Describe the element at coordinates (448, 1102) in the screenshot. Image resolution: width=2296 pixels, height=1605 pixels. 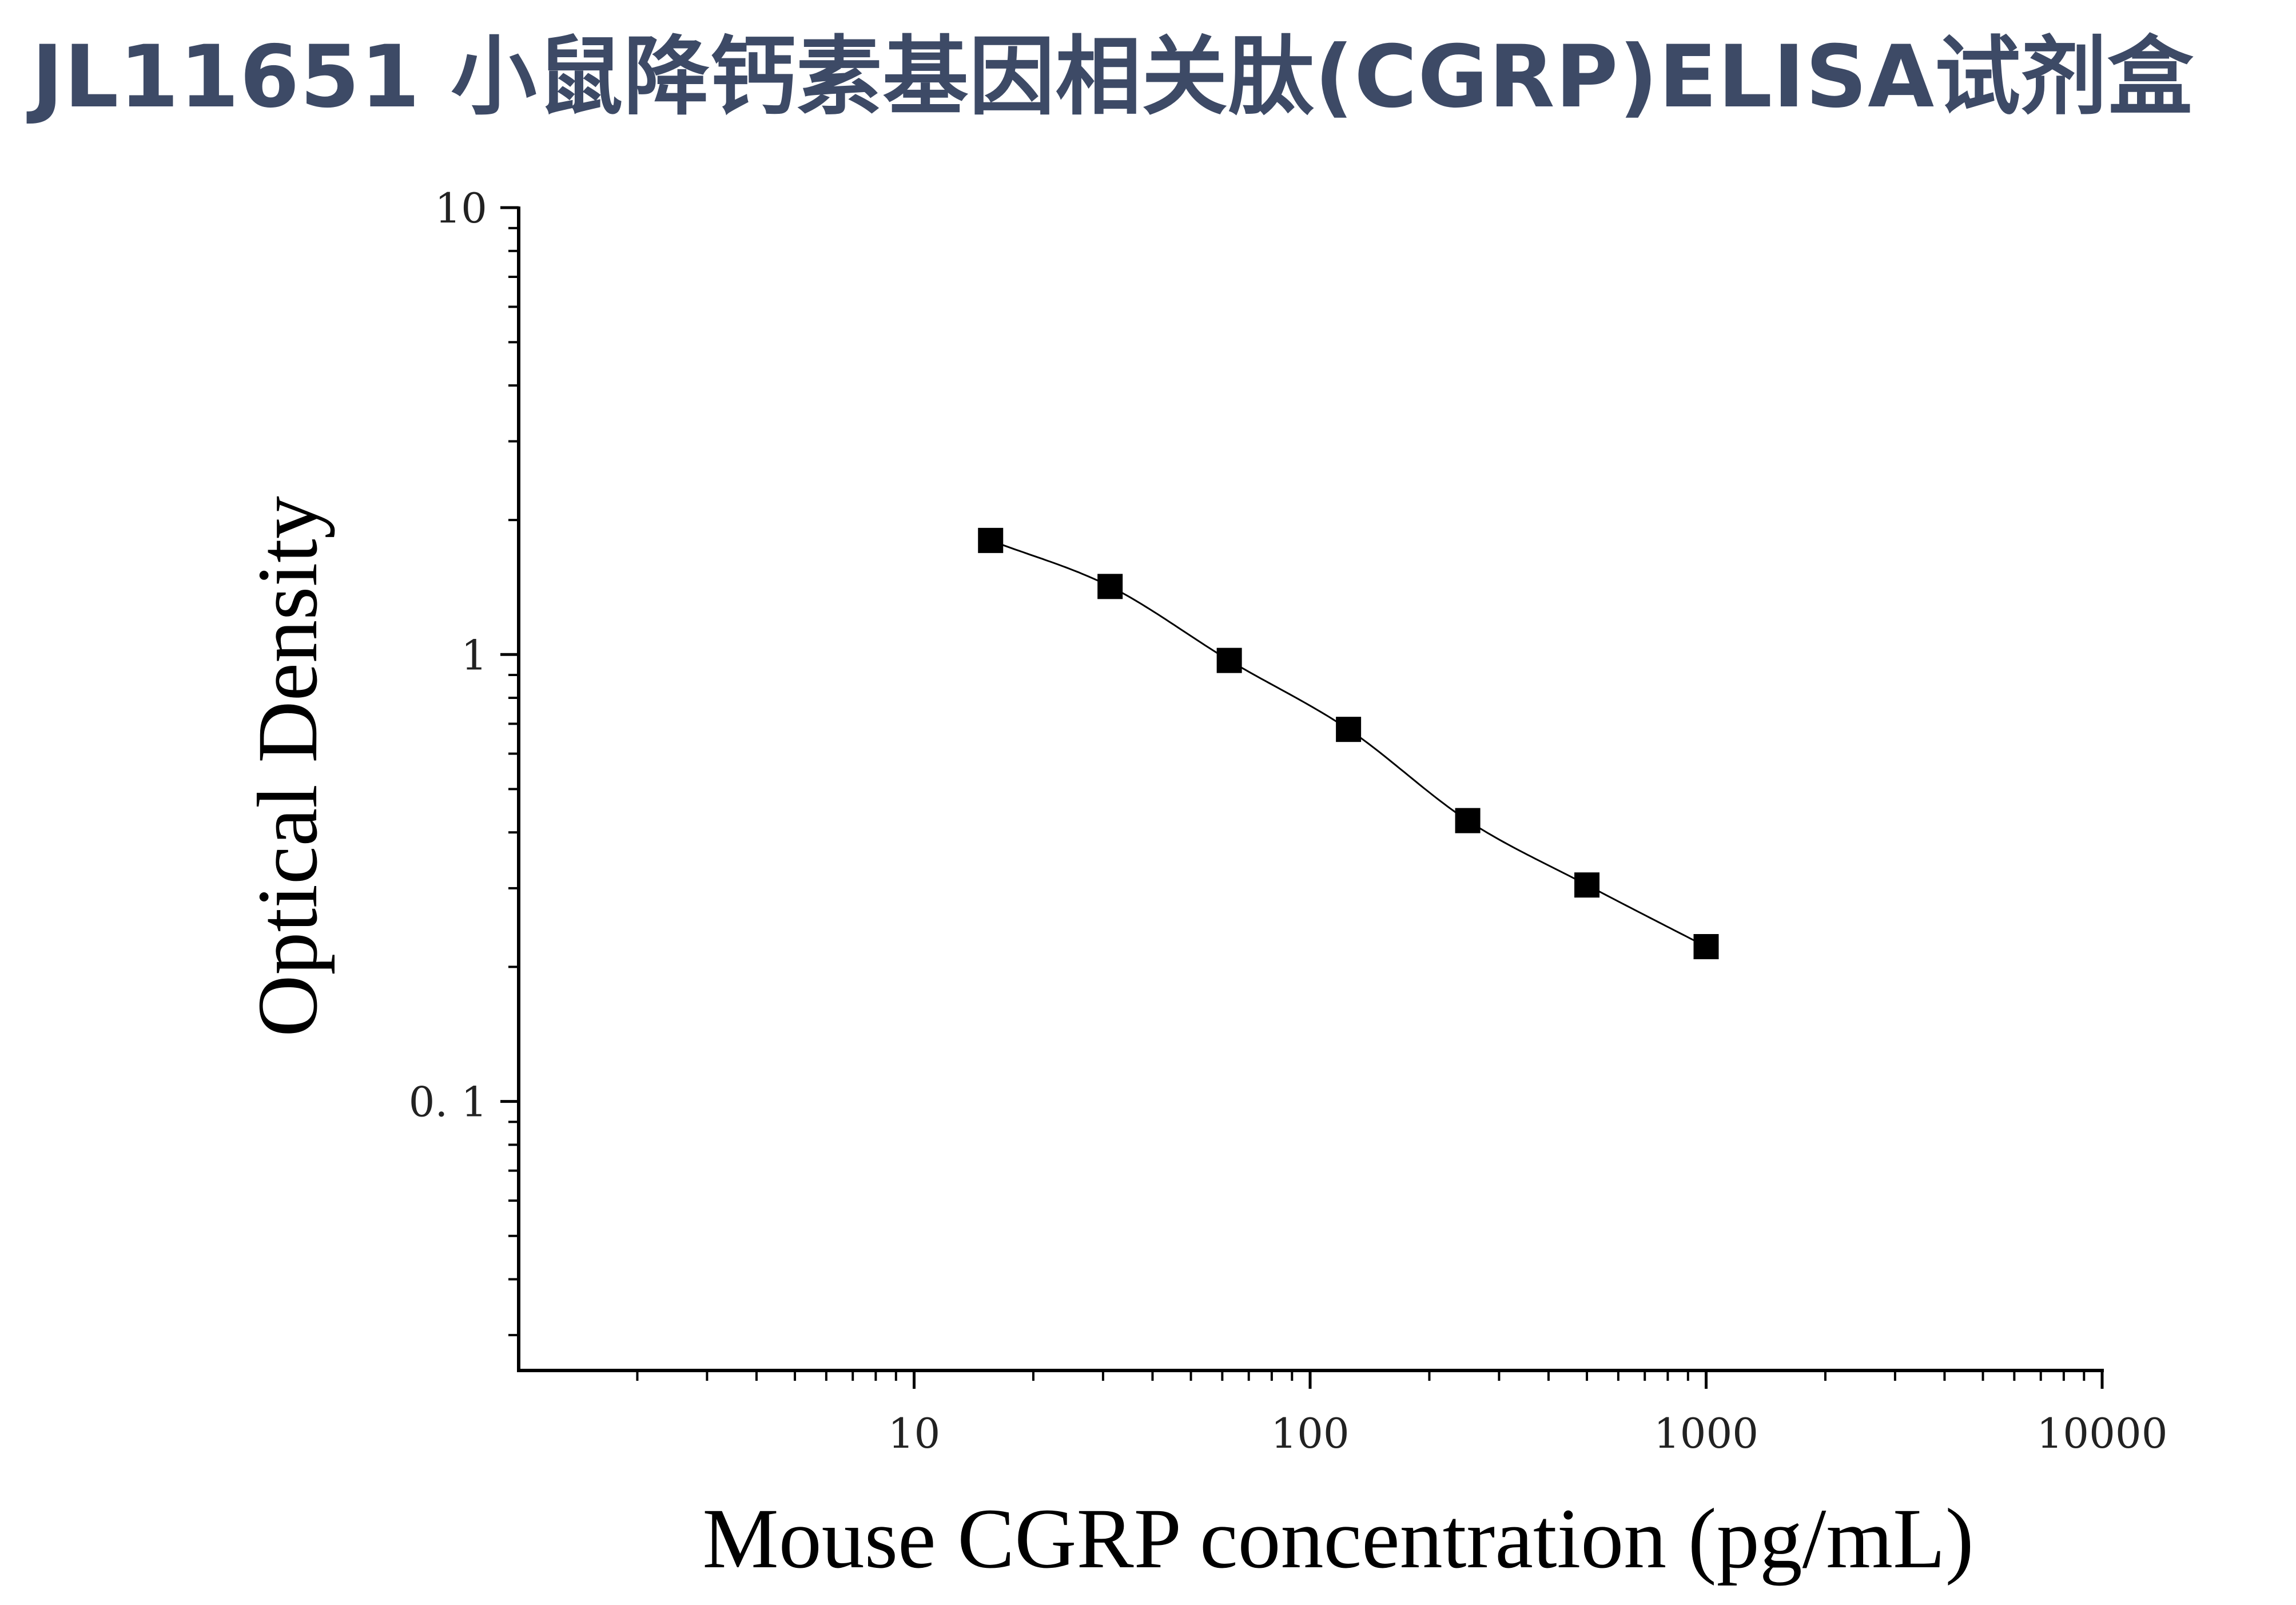
I see `y-tick-label: 0. 1` at that location.